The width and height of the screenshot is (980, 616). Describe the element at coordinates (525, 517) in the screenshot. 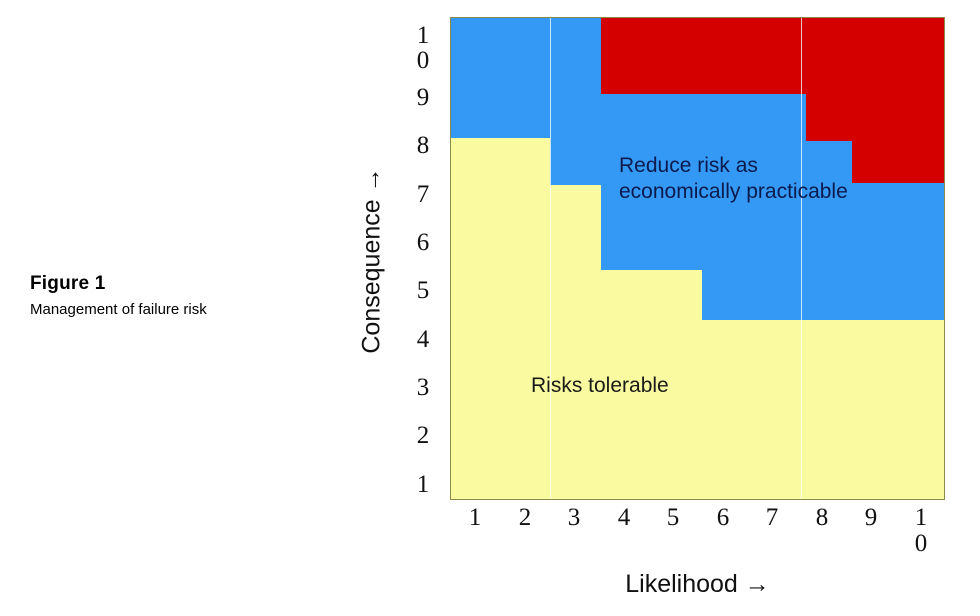

I see `x-axis-tick: 2` at that location.